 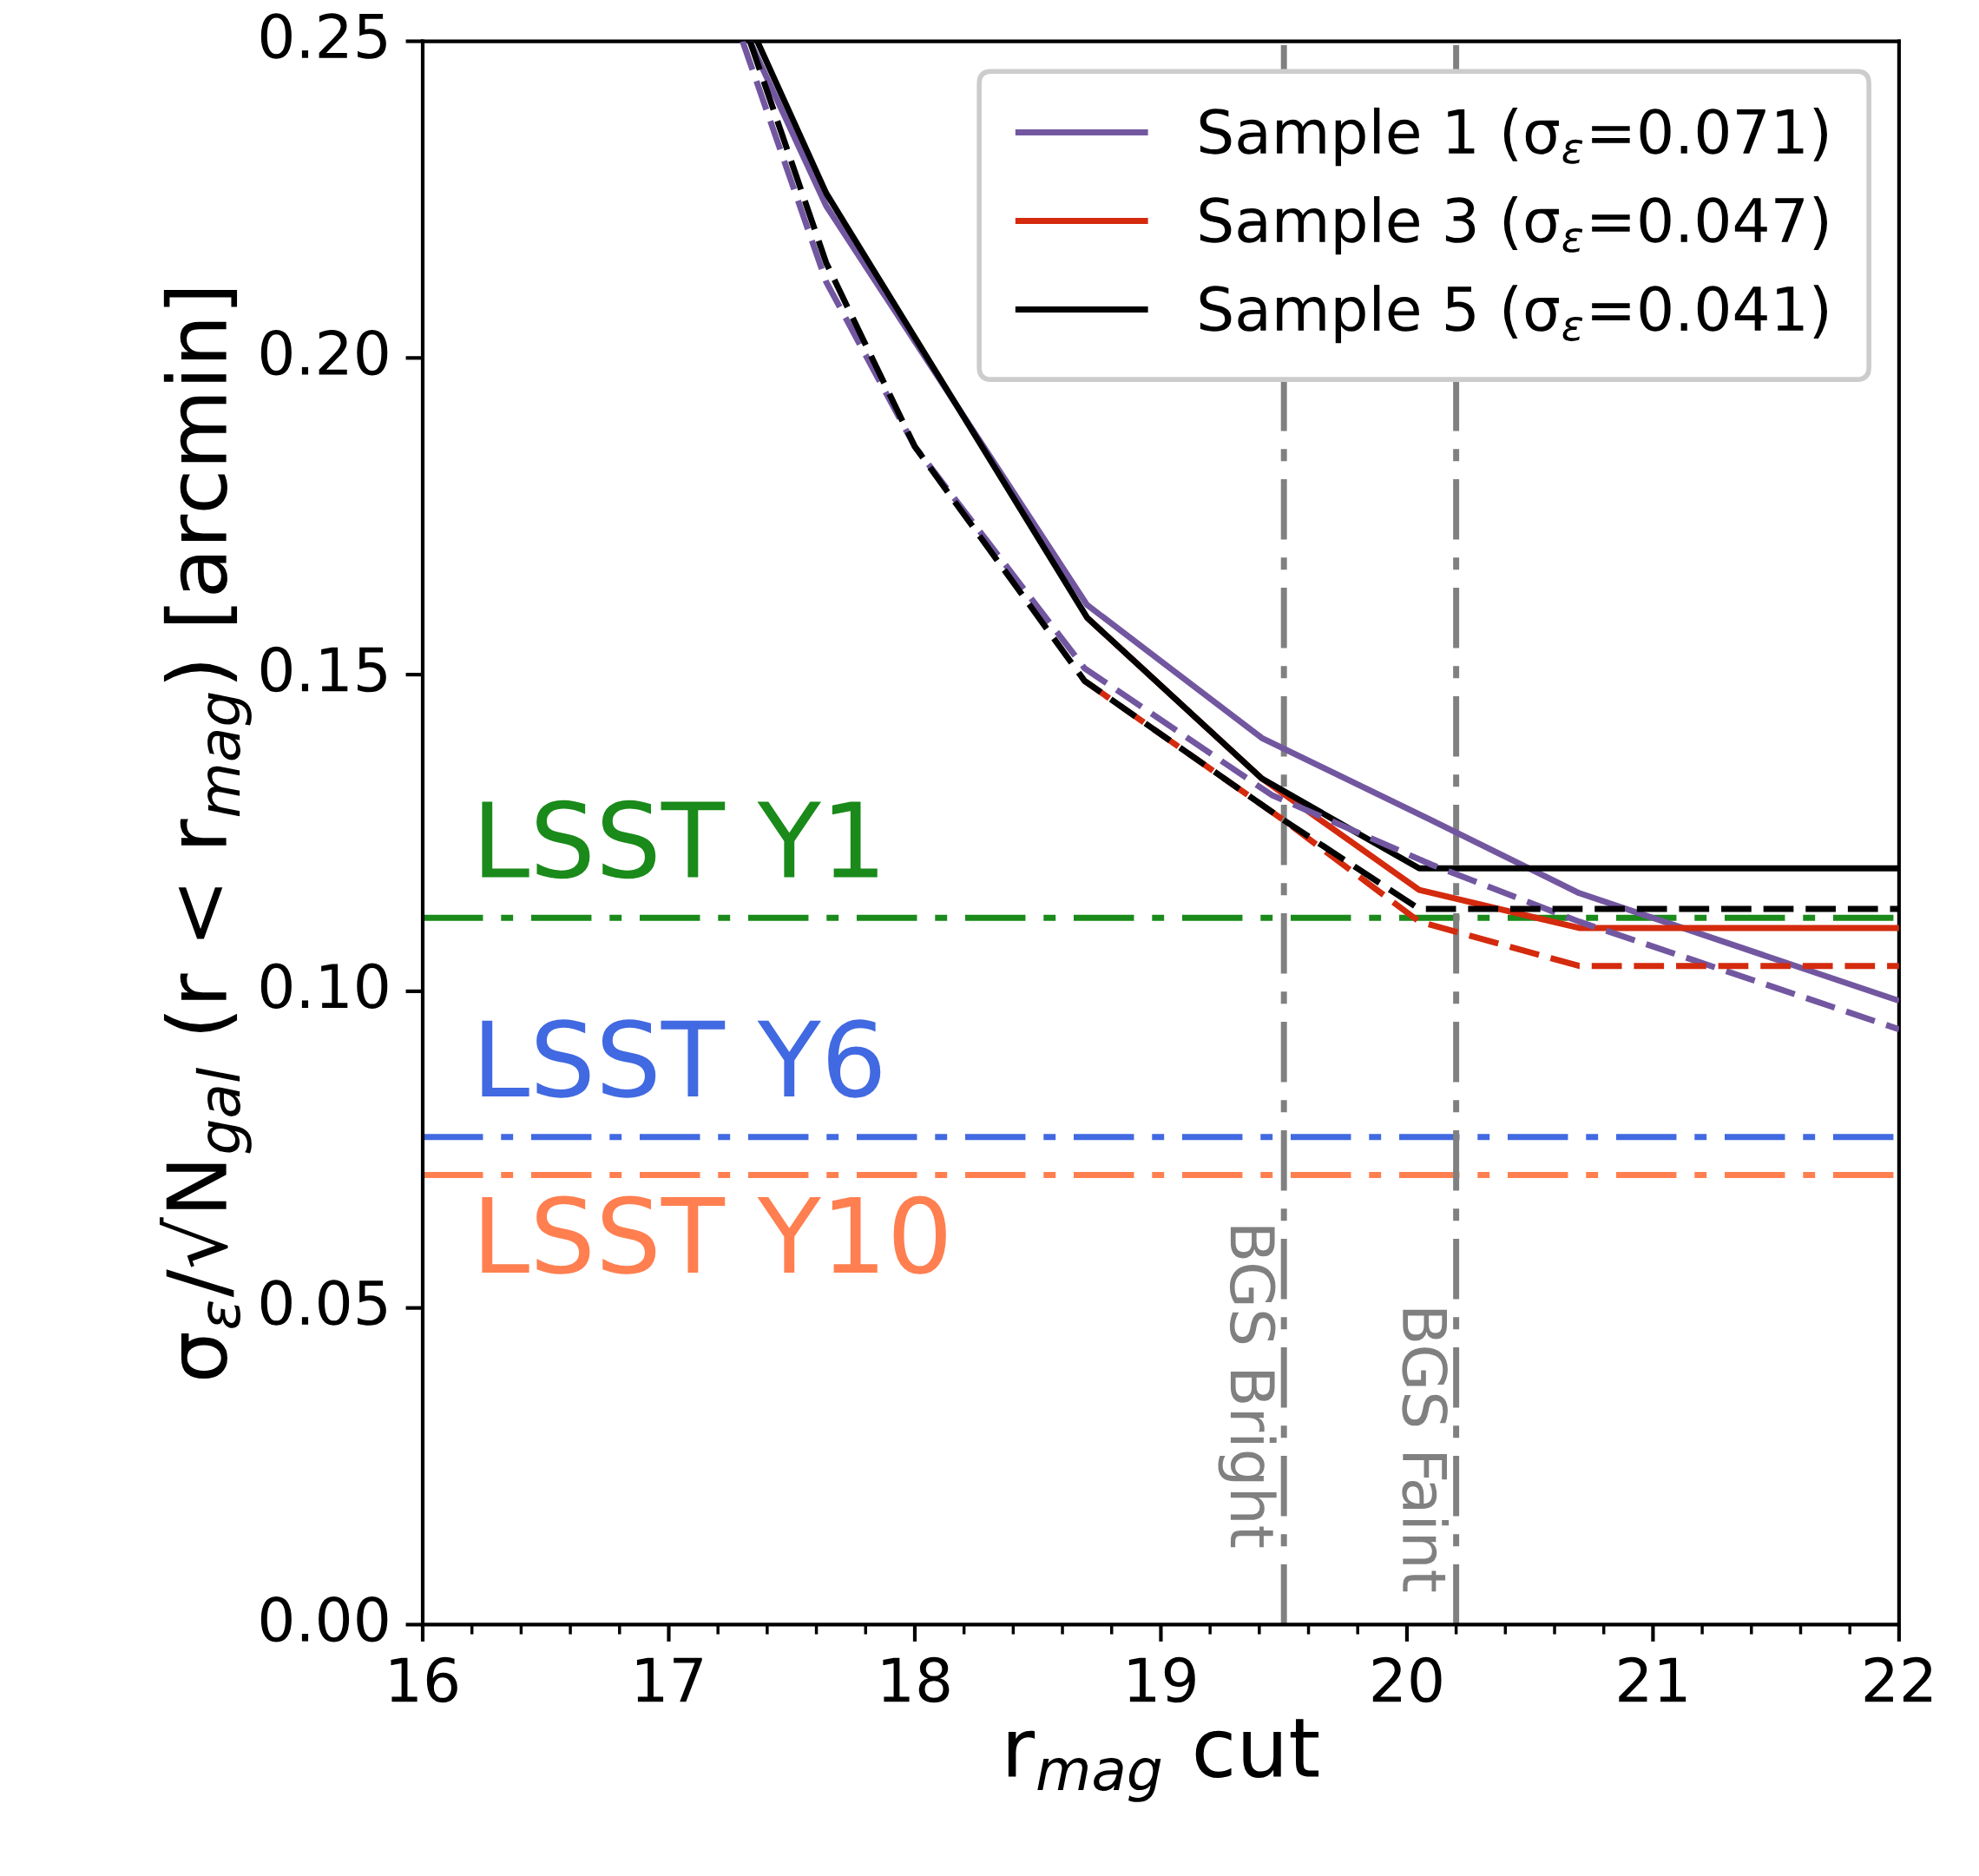 I want to click on x-tick-label: 20, so click(x=1407, y=1679).